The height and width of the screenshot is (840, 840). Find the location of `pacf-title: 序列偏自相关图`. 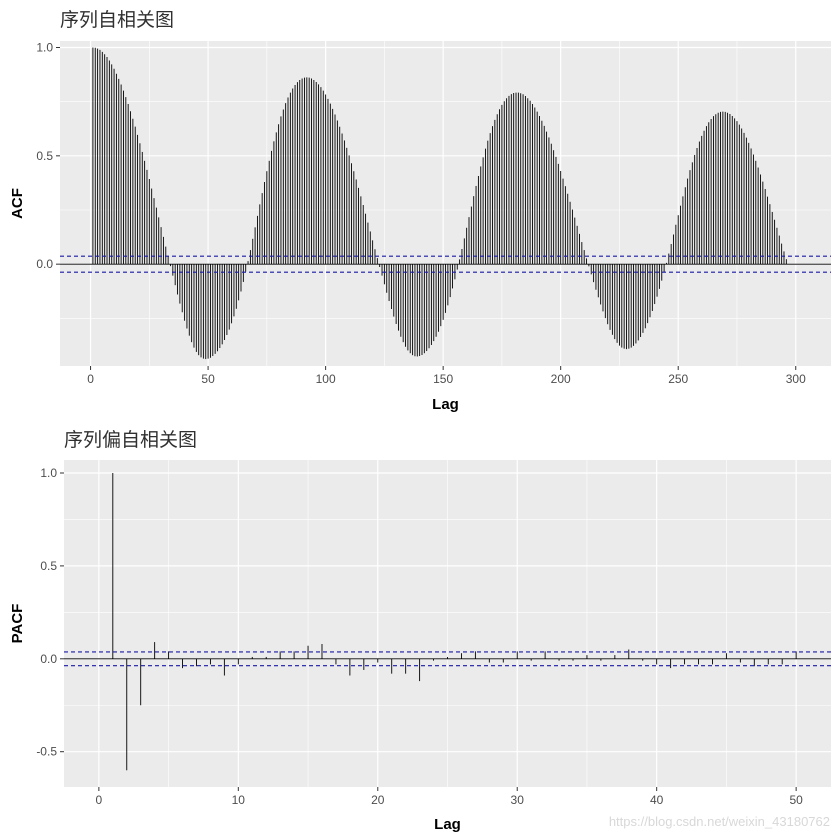

pacf-title: 序列偏自相关图 is located at coordinates (130, 440).